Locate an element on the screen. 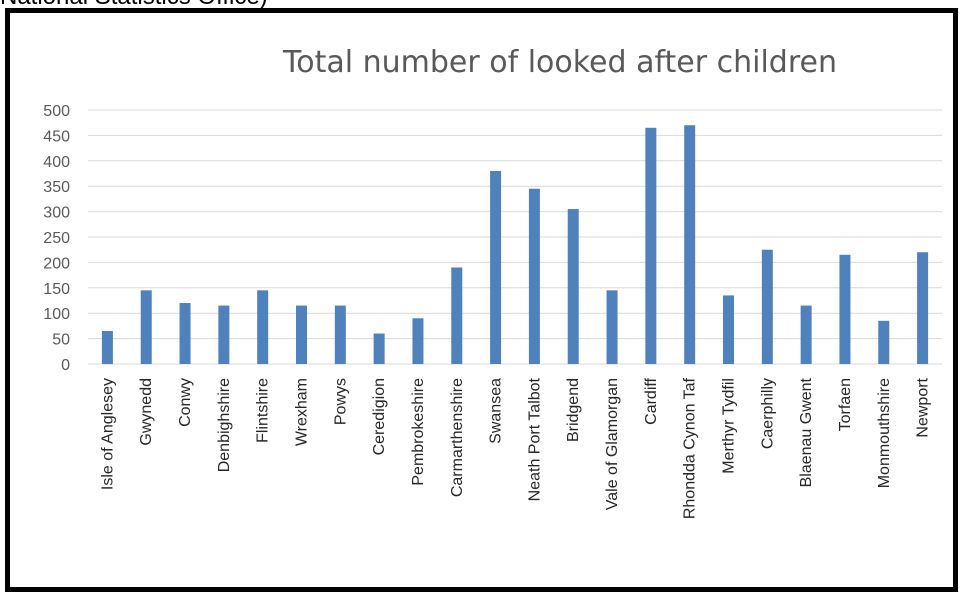 The image size is (963, 592). x-tick-label: Gwynedd is located at coordinates (146, 412).